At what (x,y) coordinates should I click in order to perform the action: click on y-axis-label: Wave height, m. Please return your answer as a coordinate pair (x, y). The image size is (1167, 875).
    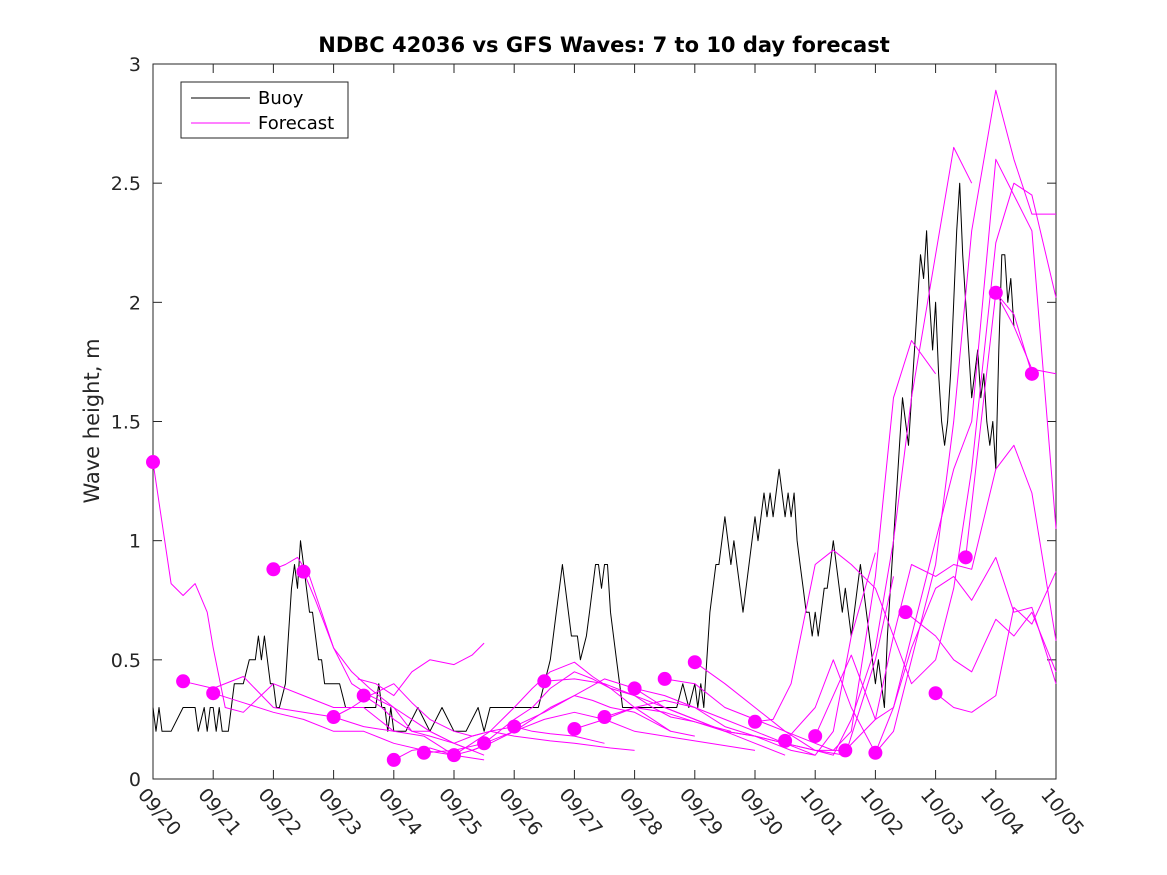
    Looking at the image, I should click on (92, 420).